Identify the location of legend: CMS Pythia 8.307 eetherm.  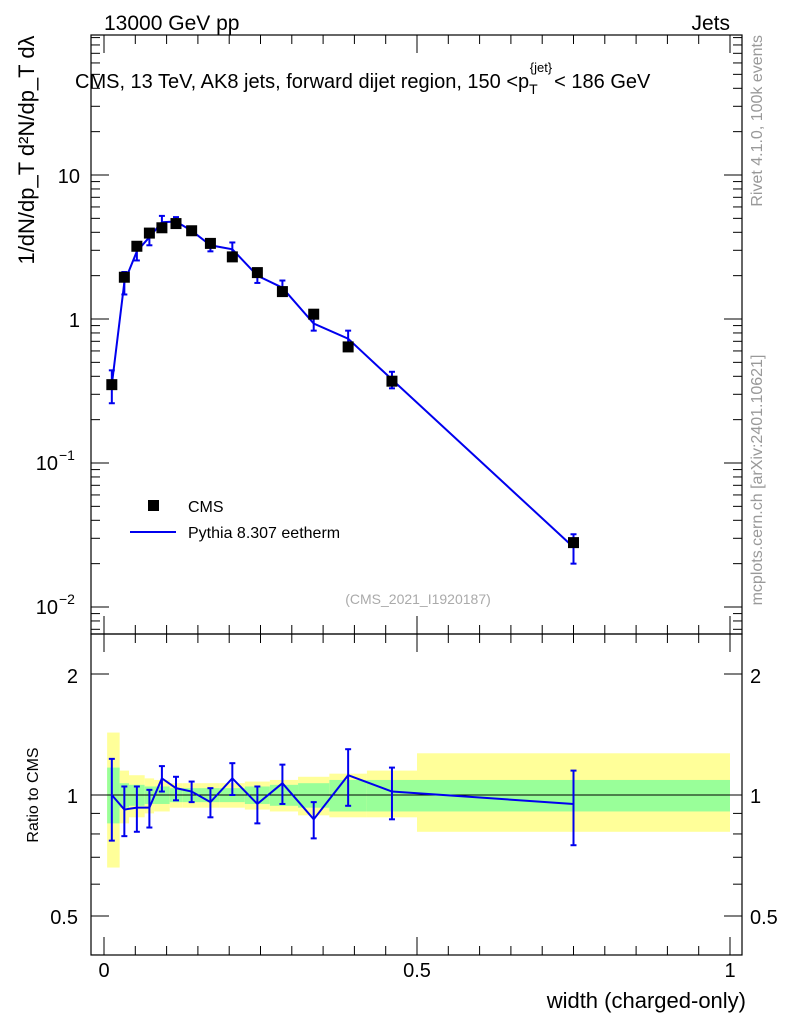
(235, 520).